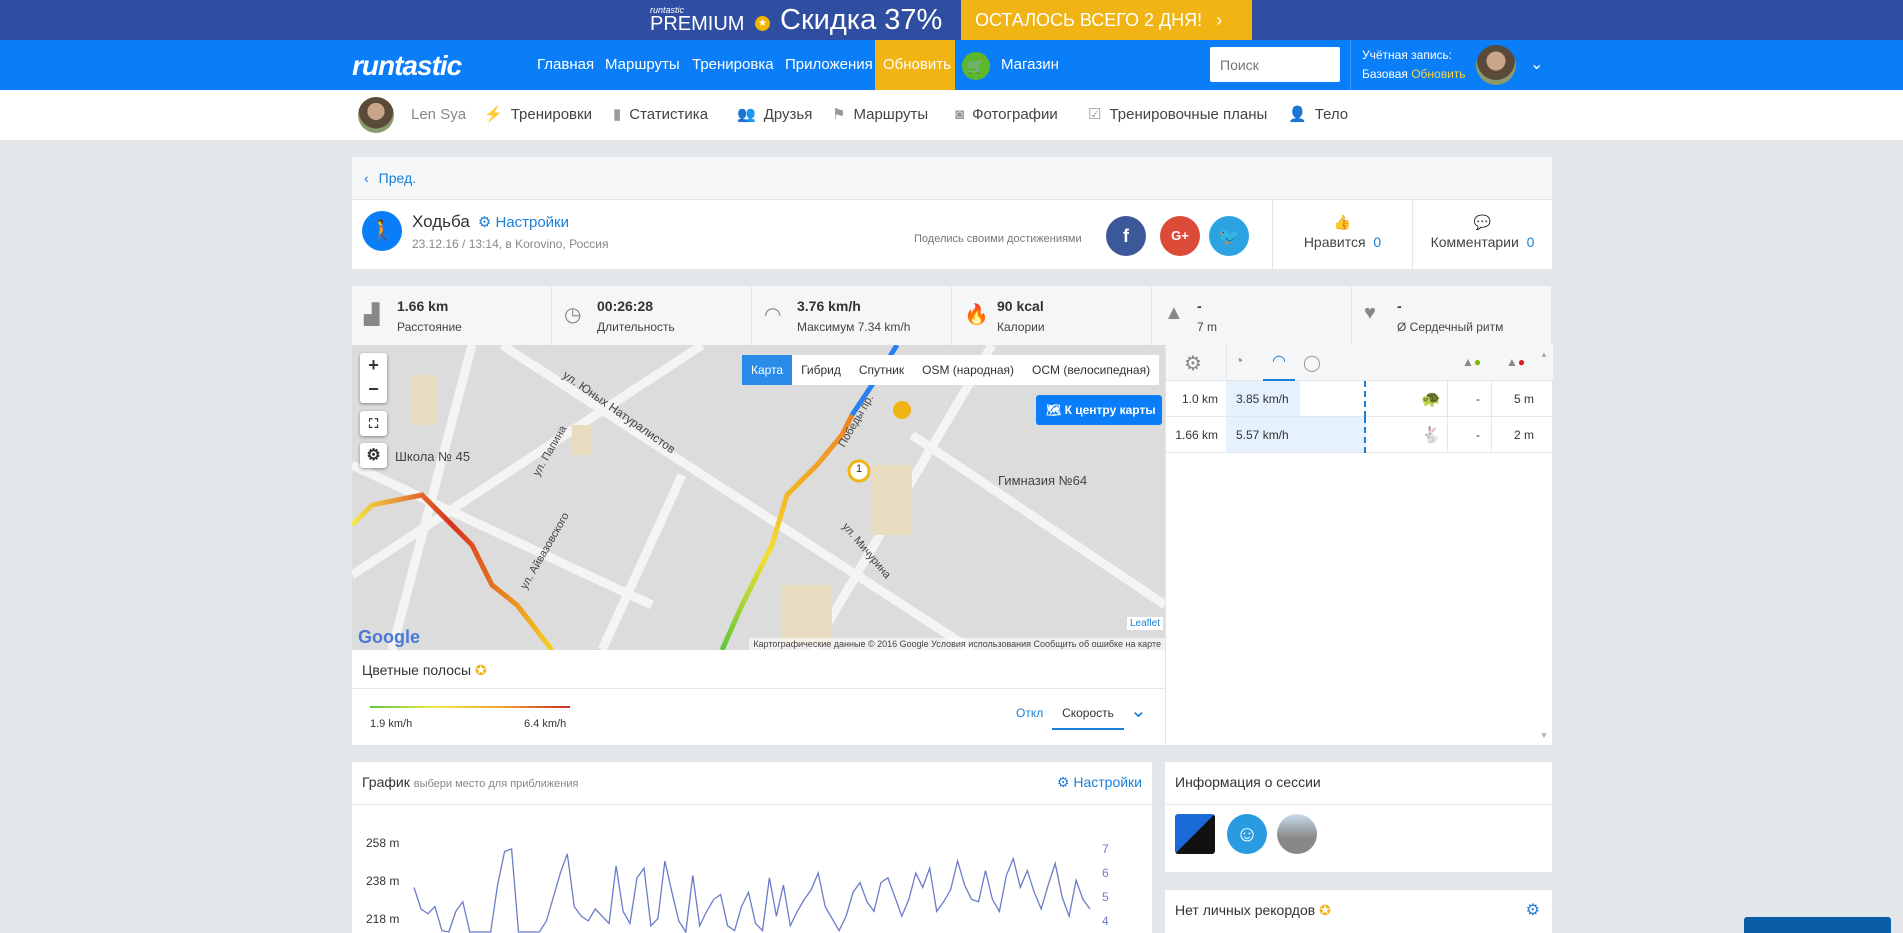 The image size is (1903, 933). Describe the element at coordinates (976, 66) in the screenshot. I see `cart-icon: 🛒` at that location.